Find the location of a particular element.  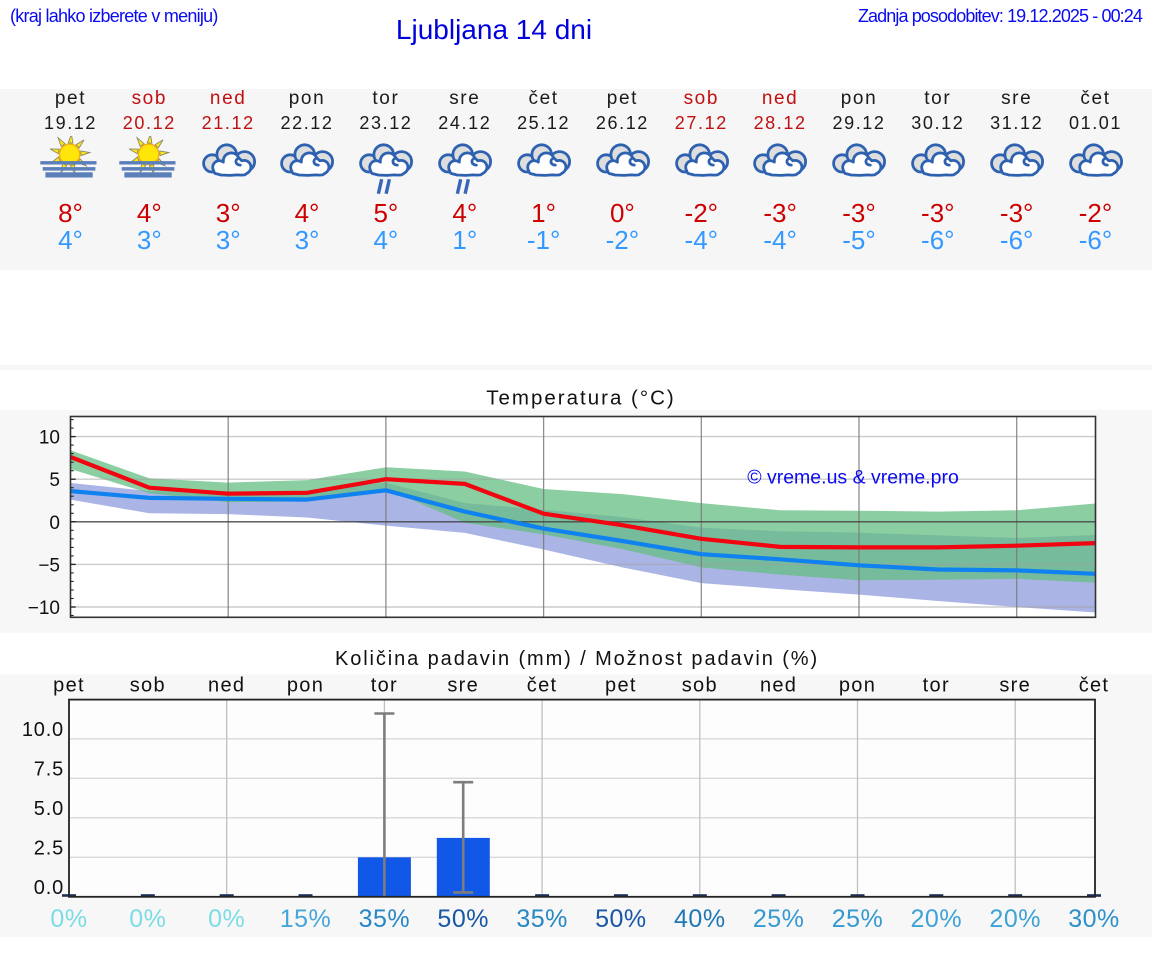

svg-text: 5 is located at coordinates (54, 480).